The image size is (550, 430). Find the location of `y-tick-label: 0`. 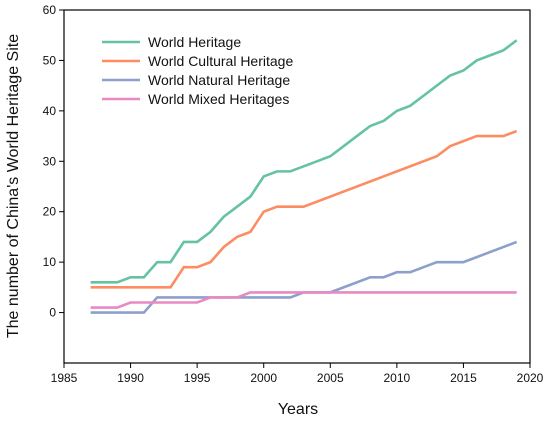

y-tick-label: 0 is located at coordinates (52, 313).